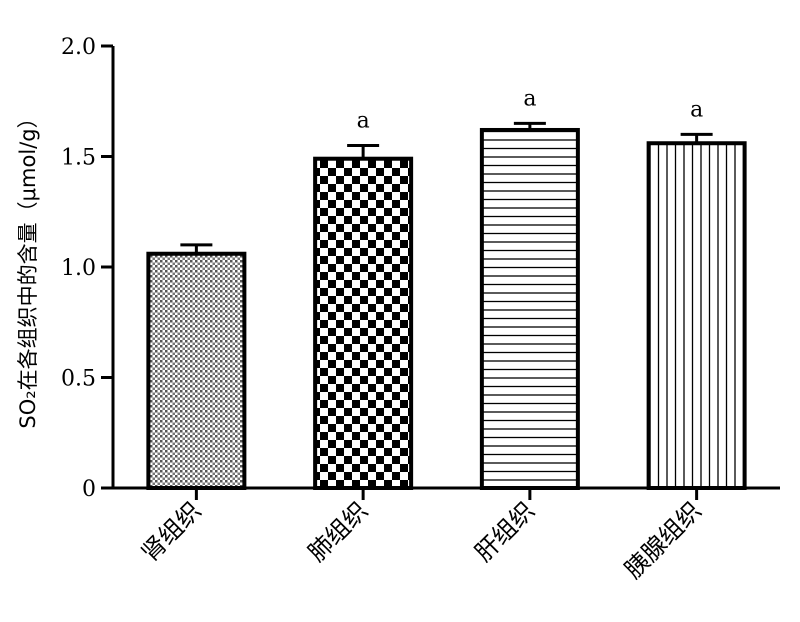 The width and height of the screenshot is (800, 622). What do you see at coordinates (171, 531) in the screenshot?
I see `category-label: 肾组织` at bounding box center [171, 531].